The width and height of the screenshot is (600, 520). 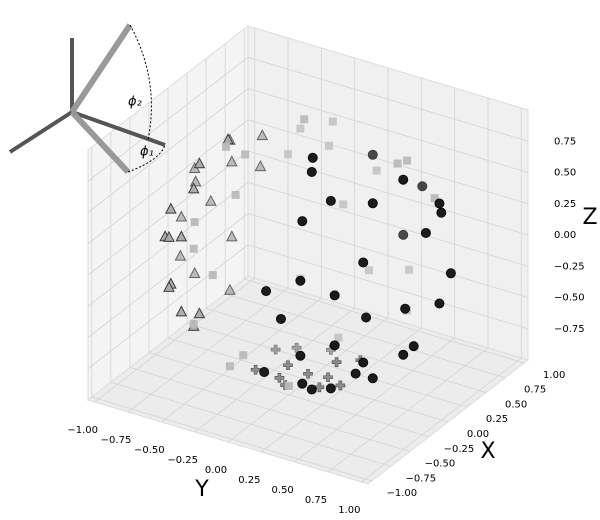 What do you see at coordinates (201, 489) in the screenshot?
I see `y-axis-title: Y` at bounding box center [201, 489].